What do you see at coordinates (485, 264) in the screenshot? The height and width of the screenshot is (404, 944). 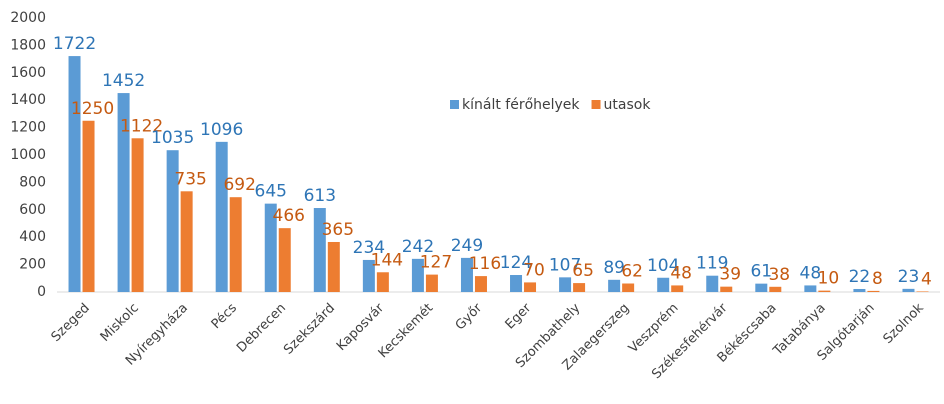 I see `data-label: 116` at bounding box center [485, 264].